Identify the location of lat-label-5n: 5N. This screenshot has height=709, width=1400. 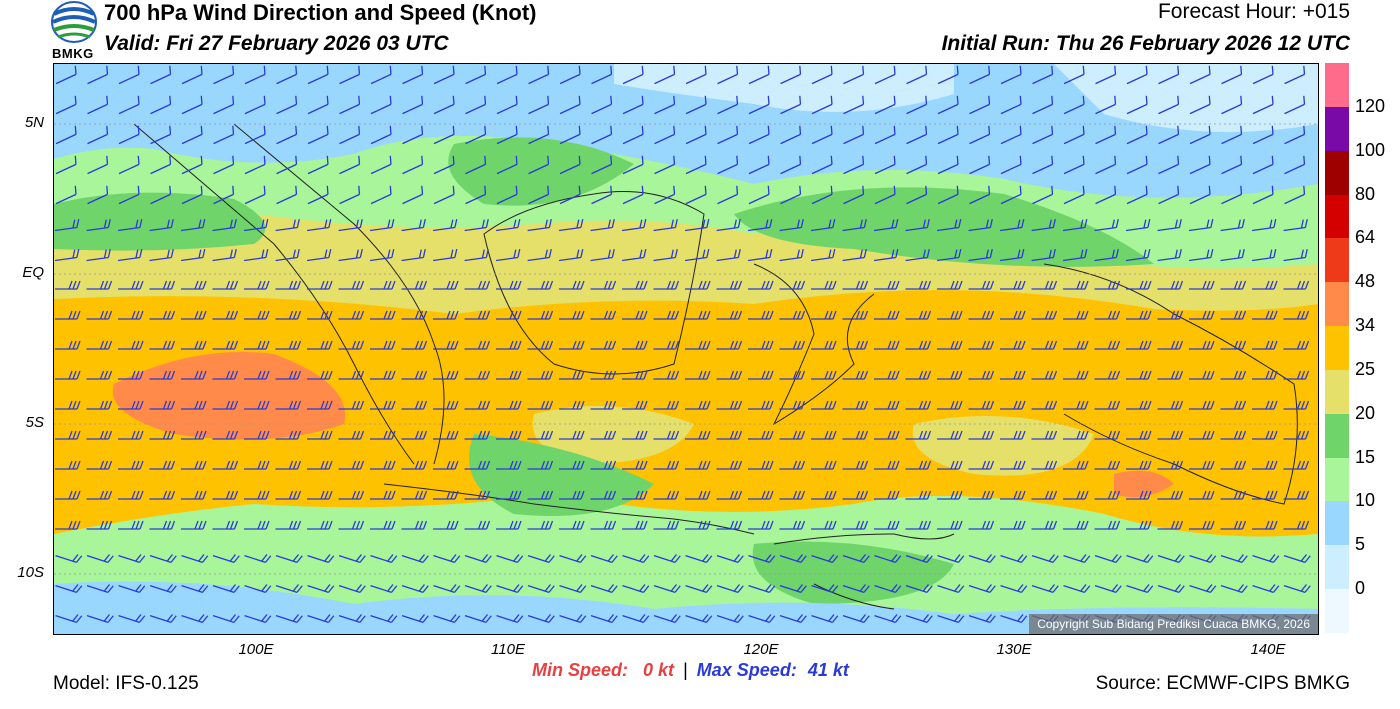
(34, 122).